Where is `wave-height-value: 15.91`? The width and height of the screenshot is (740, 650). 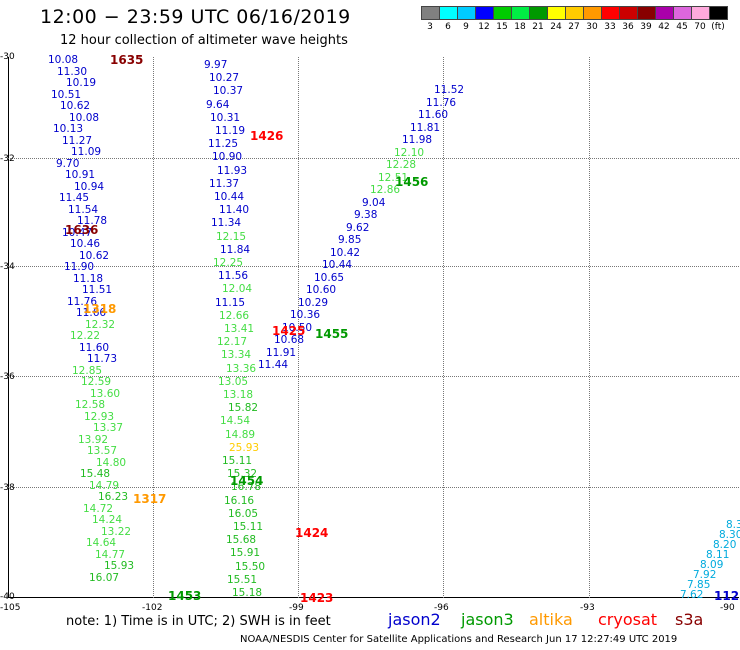 wave-height-value: 15.91 is located at coordinates (245, 553).